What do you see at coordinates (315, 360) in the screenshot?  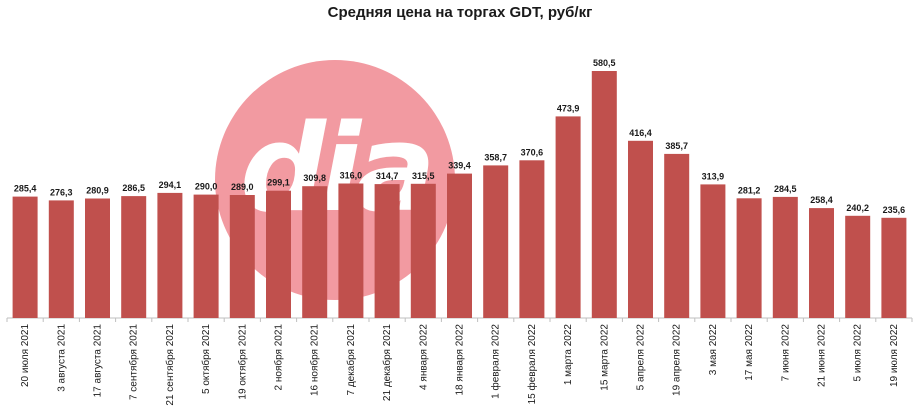 I see `x-tick-label: 16 ноября 2021` at bounding box center [315, 360].